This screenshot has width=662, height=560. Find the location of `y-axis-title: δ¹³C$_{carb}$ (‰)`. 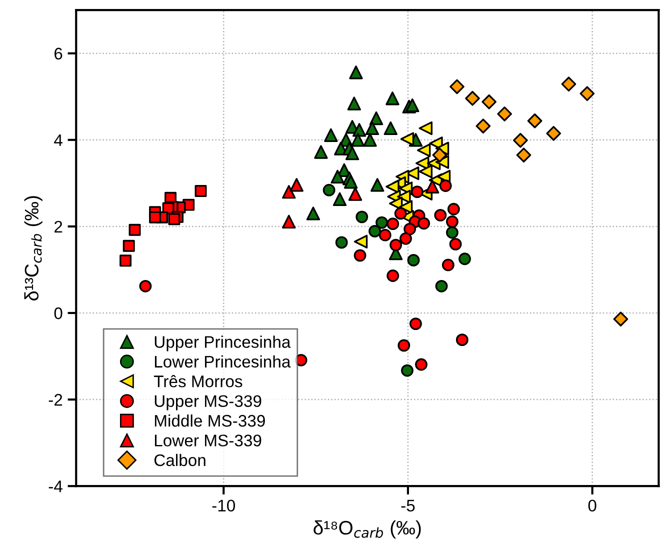

y-axis-title: δ¹³C$_{carb}$ (‰) is located at coordinates (33, 248).